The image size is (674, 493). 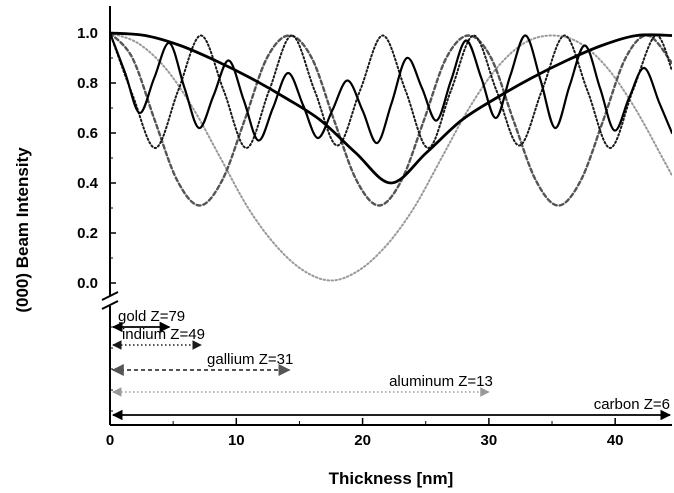 I want to click on y-tick-label: 0.2, so click(x=87, y=233).